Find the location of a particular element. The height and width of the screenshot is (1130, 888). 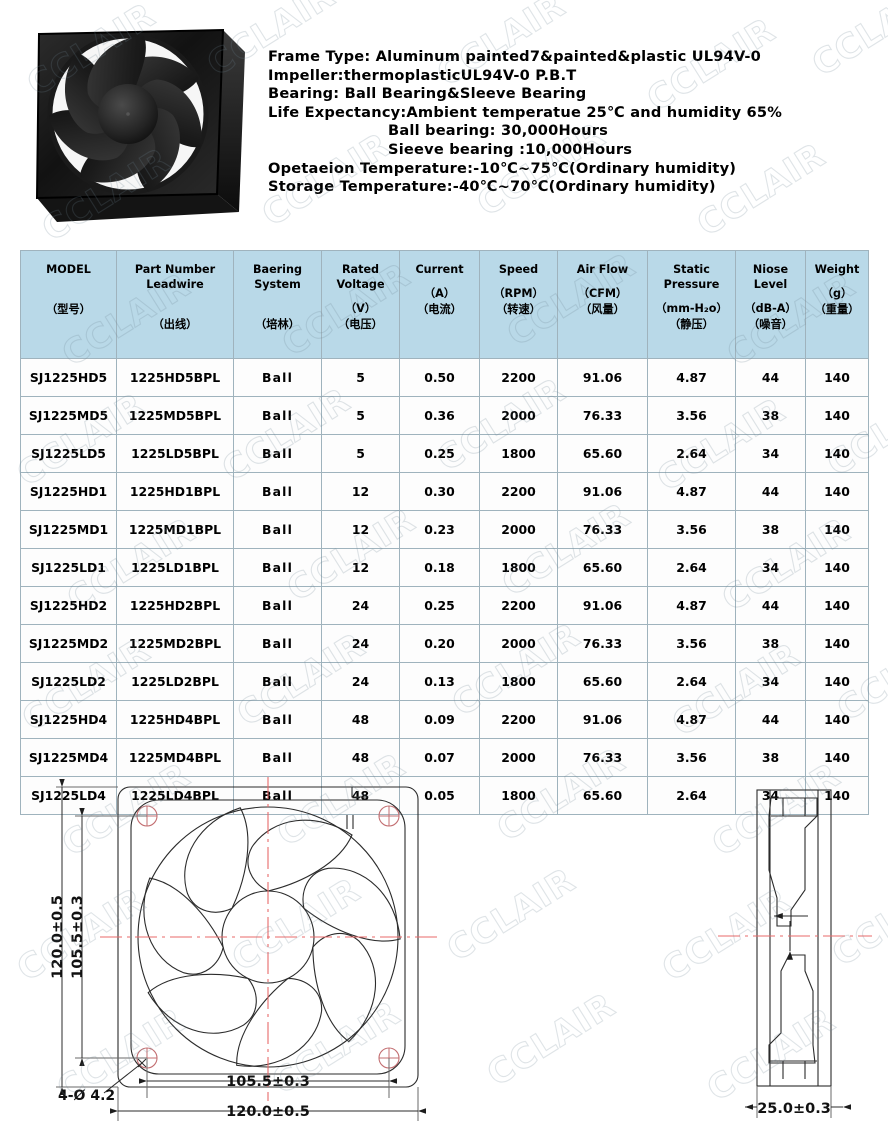

frame-outline is located at coordinates (130, 114).